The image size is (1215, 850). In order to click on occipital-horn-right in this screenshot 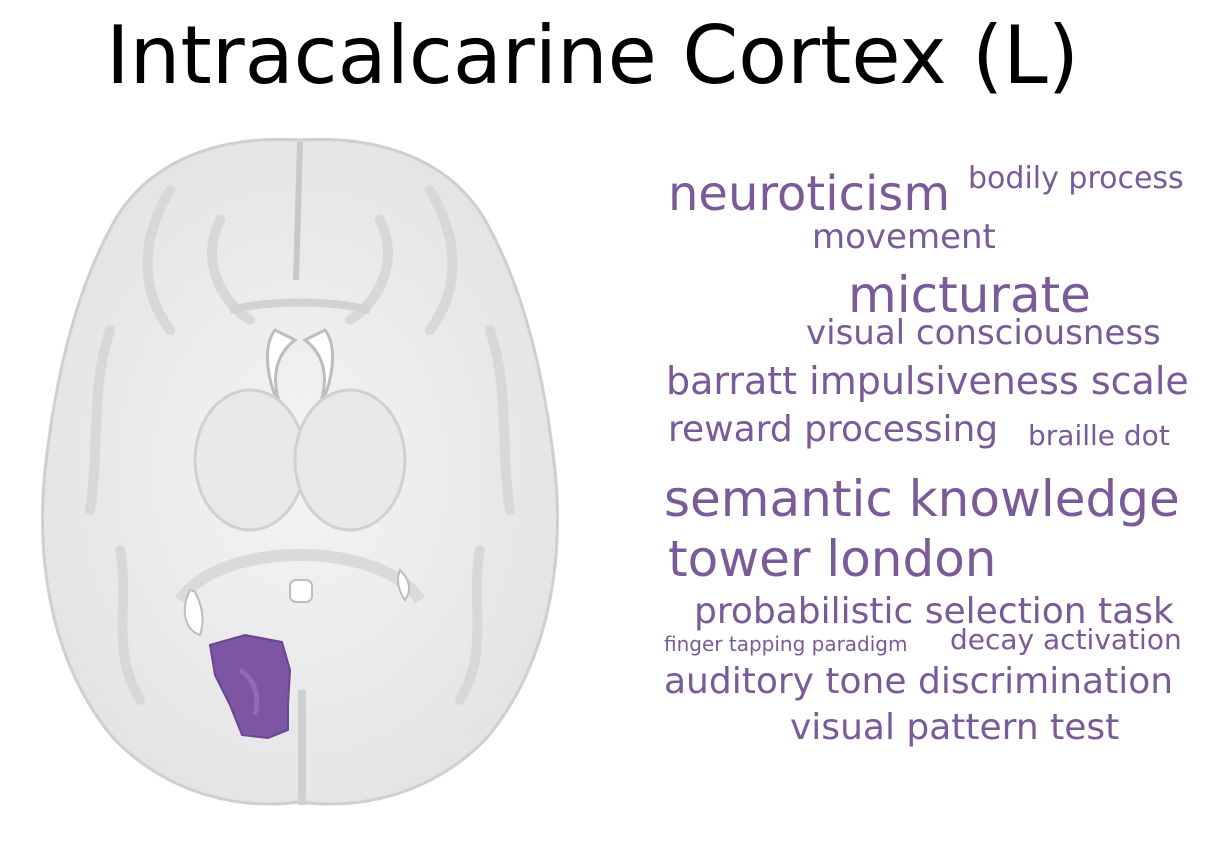, I will do `click(403, 585)`.